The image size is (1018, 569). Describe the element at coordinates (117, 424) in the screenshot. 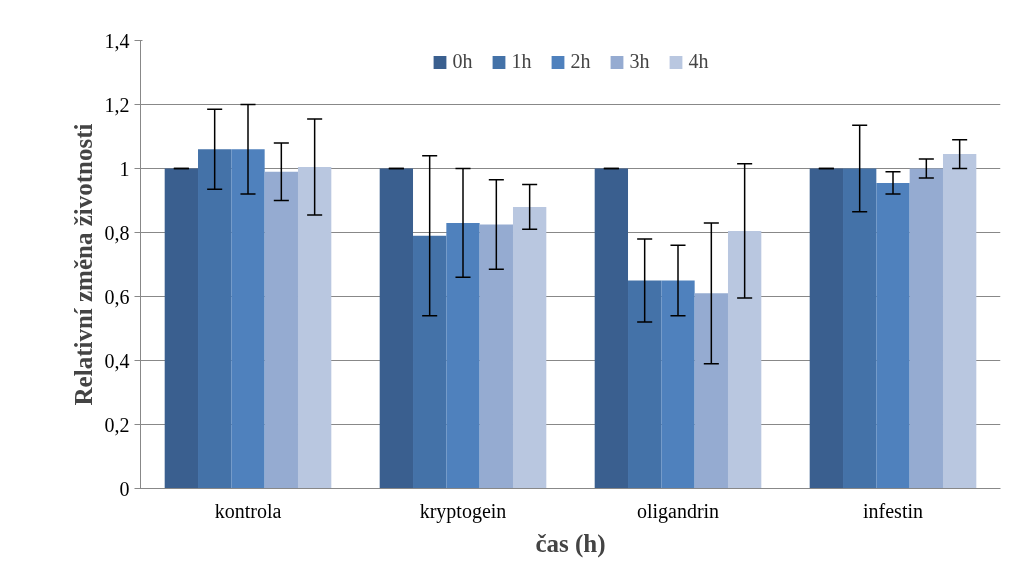

I see `y-tick-label: 0,2` at that location.